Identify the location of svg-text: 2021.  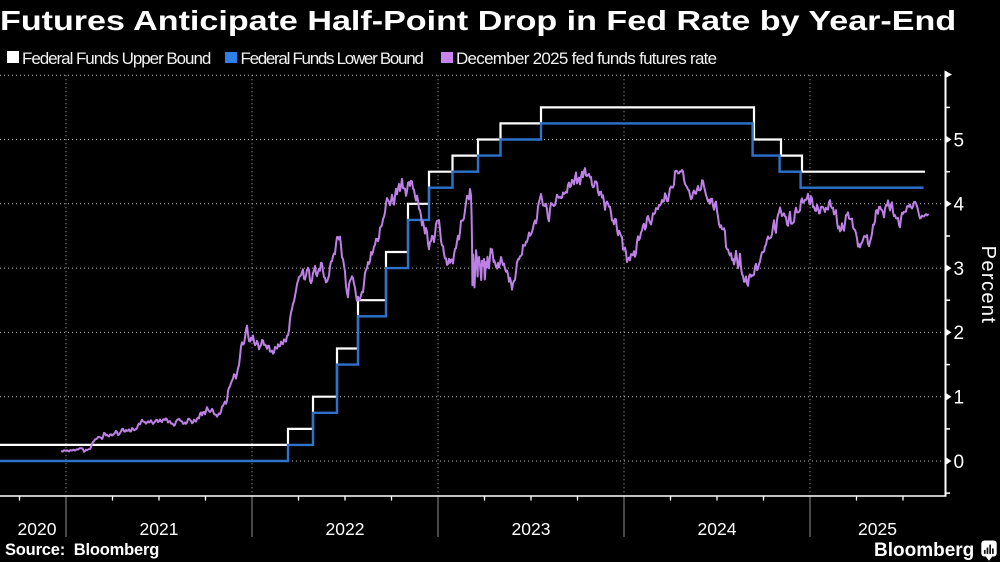
(159, 529).